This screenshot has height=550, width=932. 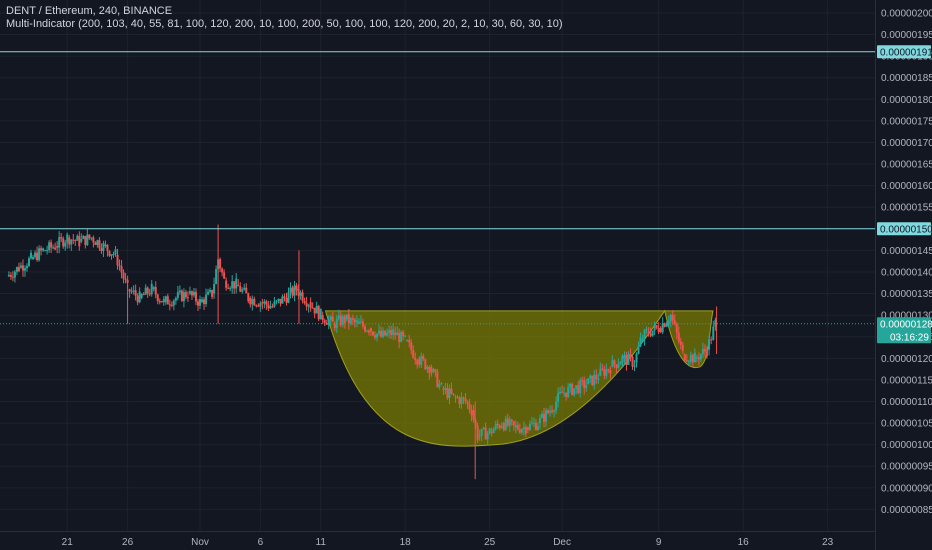 I want to click on level-price-tag, so click(x=904, y=229).